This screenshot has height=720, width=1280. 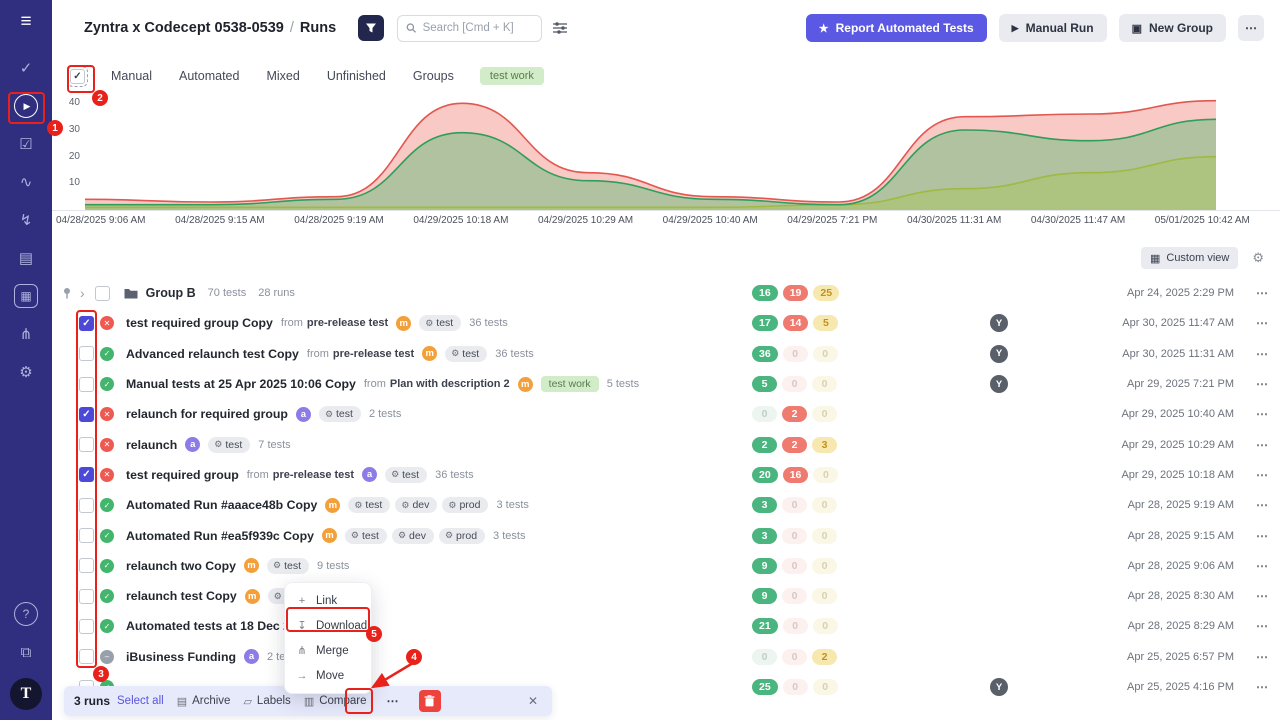 I want to click on sidebar-item-settings: ⚙, so click(x=26, y=372).